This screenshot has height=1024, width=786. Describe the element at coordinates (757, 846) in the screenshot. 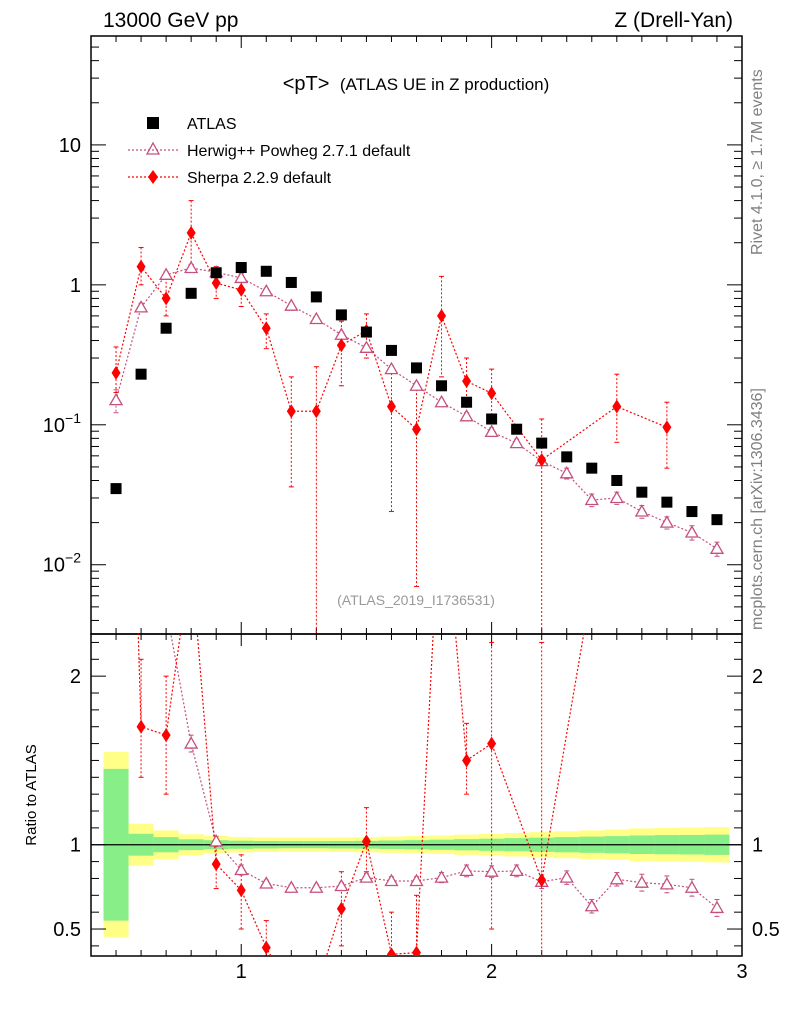

I see `ratio-y-tick-label-right: 1` at that location.